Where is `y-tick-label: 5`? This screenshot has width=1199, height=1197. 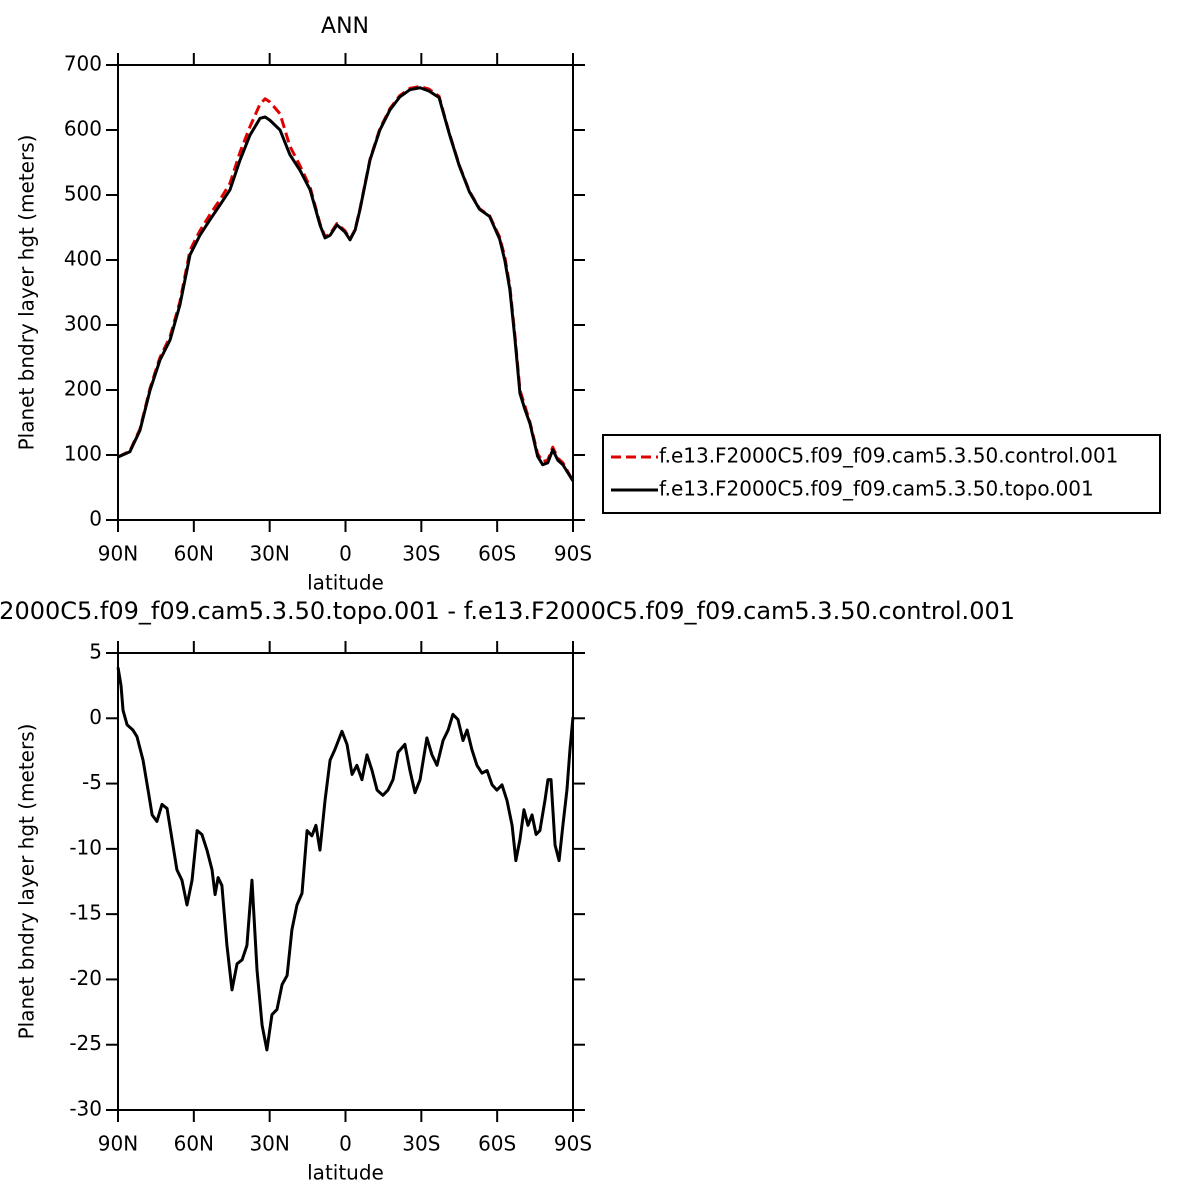
y-tick-label: 5 is located at coordinates (95, 652).